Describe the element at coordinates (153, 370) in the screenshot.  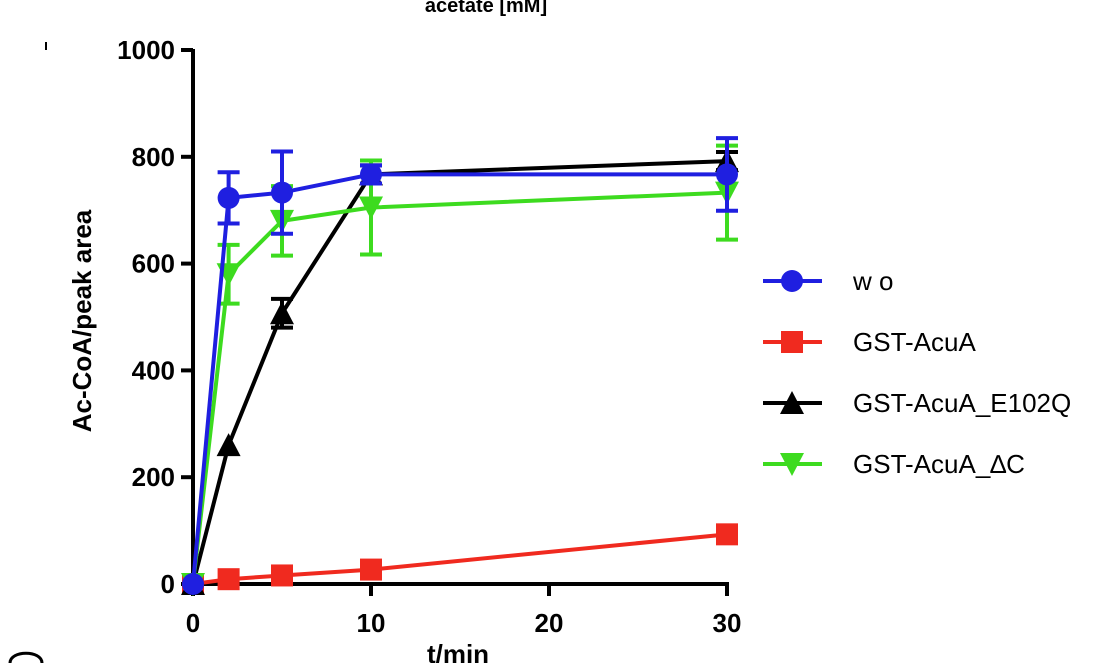
I see `y-tick-label: 400` at that location.